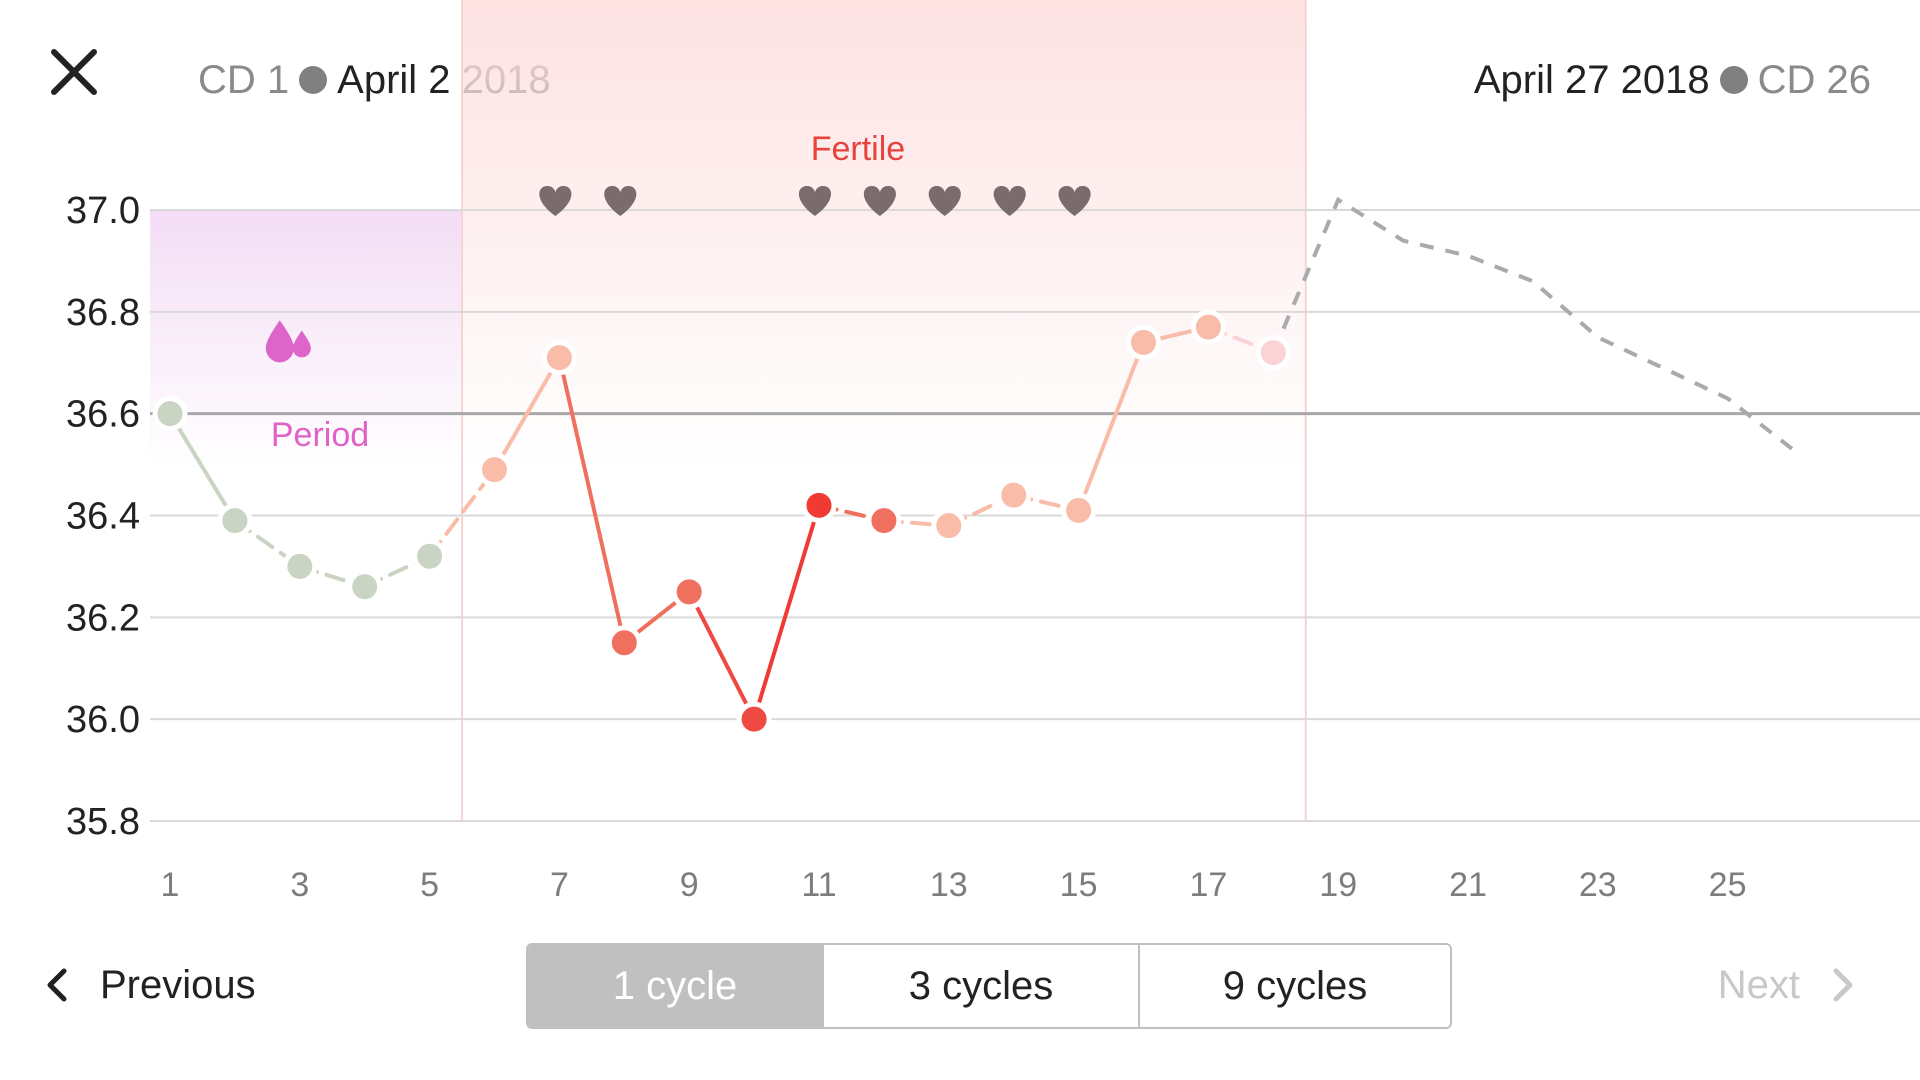  I want to click on x-tick-label: 13, so click(949, 885).